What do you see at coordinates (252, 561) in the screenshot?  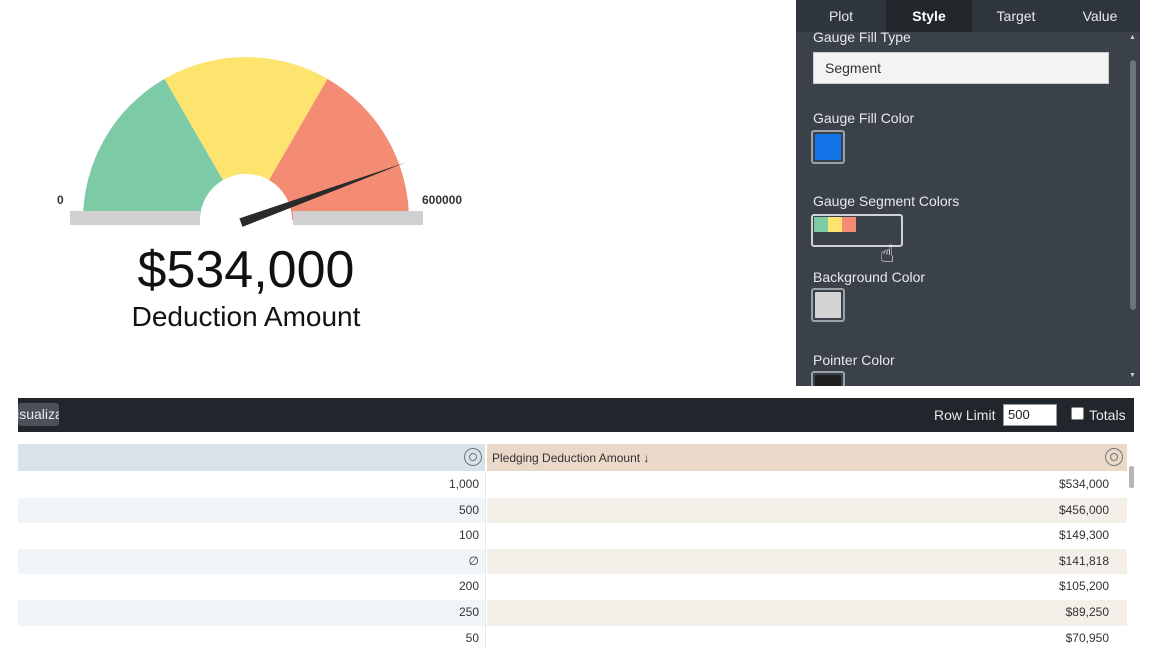 I see `table-cell: ∅` at bounding box center [252, 561].